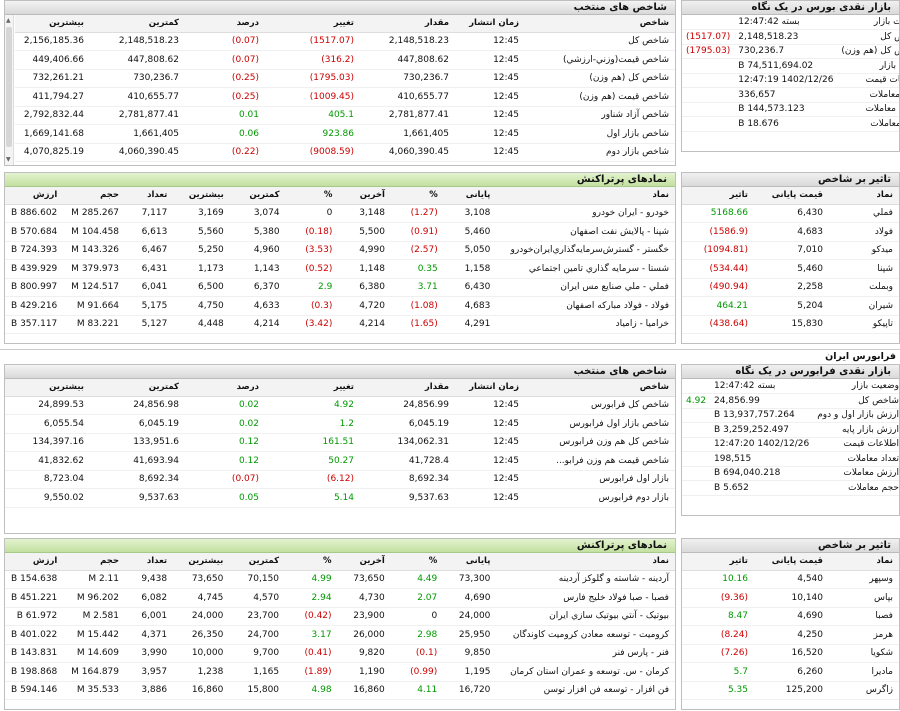 The image size is (900, 711). What do you see at coordinates (864, 250) in the screenshot?
I see `impact-symbol: ميدكو` at bounding box center [864, 250].